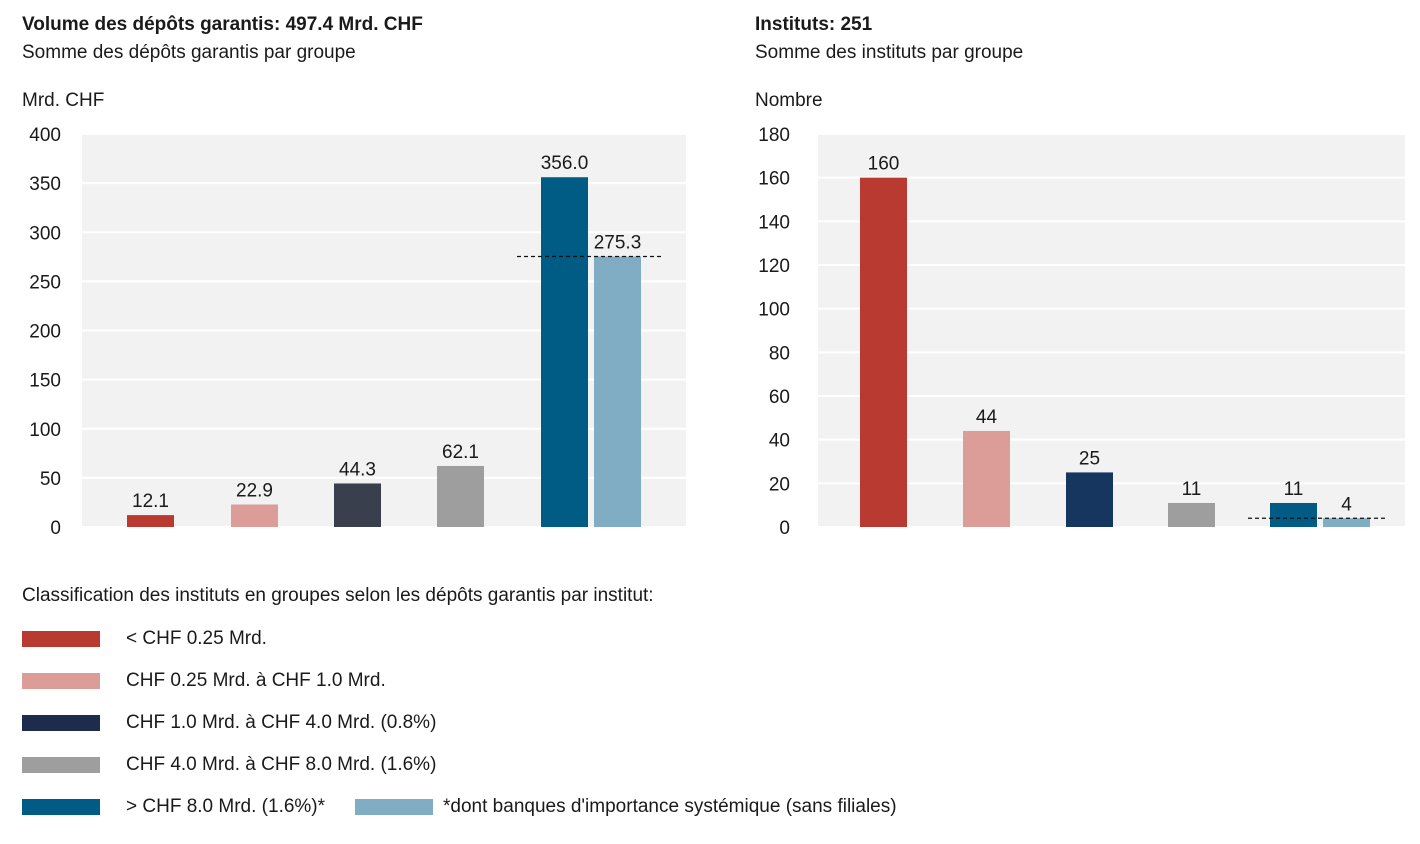  Describe the element at coordinates (572, 723) in the screenshot. I see `legend-item-1-4: CHF 1.0 Mrd. à CHF 4.0 Mrd. (0.8%)` at that location.